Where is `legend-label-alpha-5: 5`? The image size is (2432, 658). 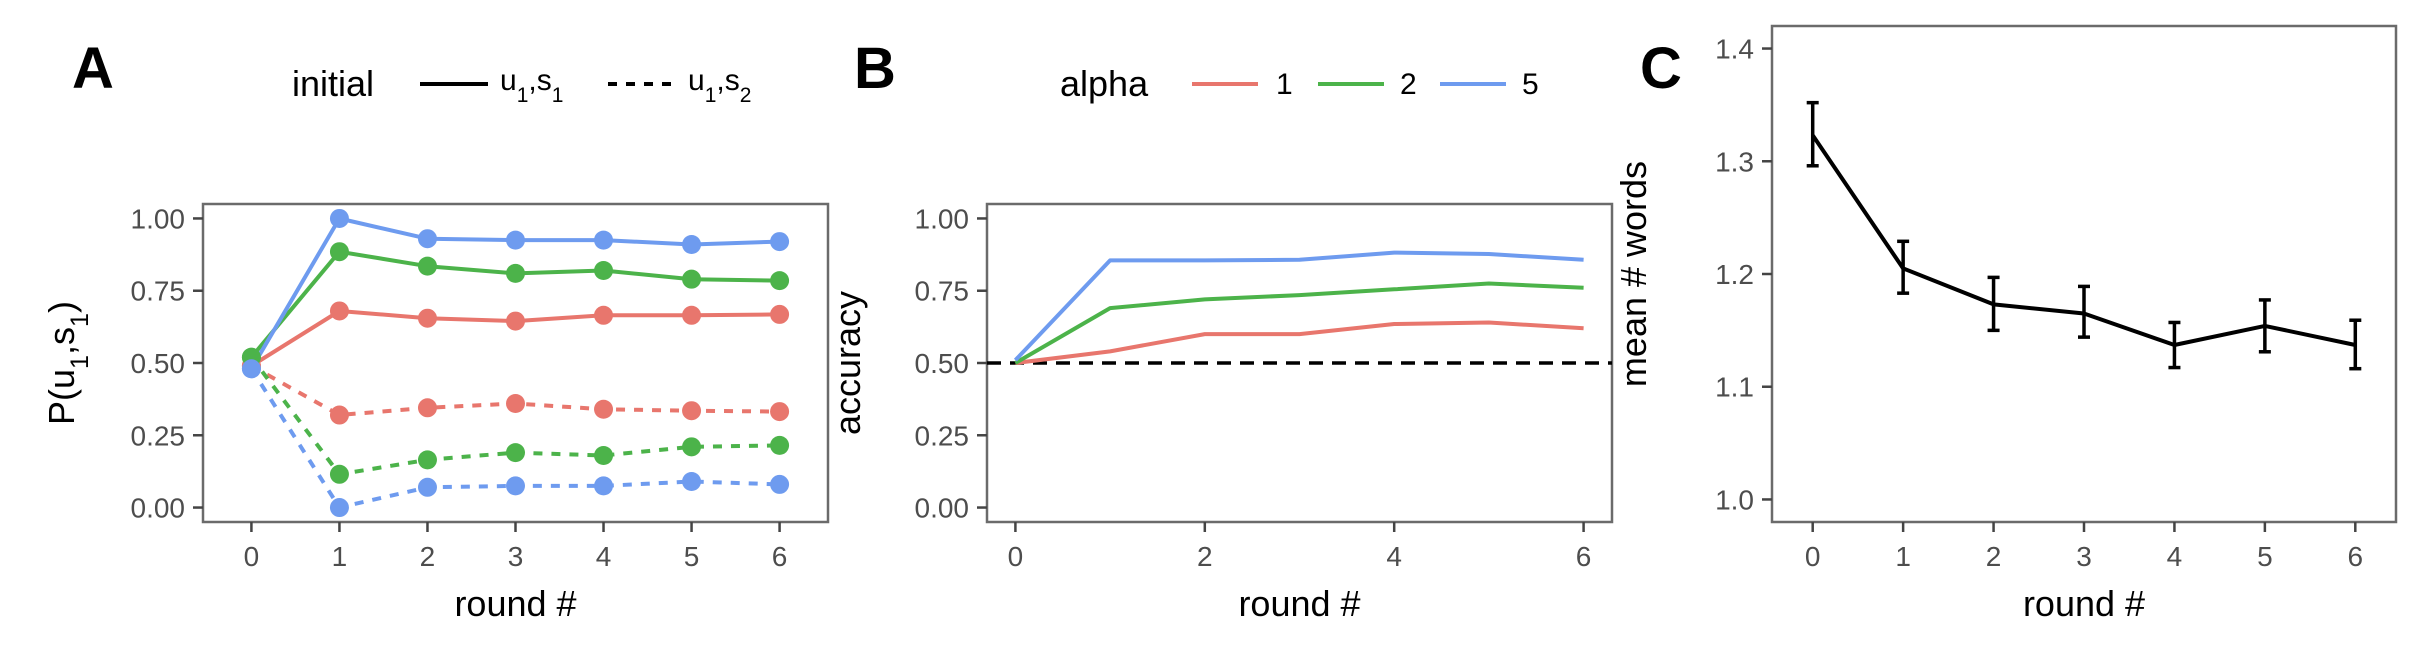
legend-label-alpha-5: 5 is located at coordinates (1530, 84).